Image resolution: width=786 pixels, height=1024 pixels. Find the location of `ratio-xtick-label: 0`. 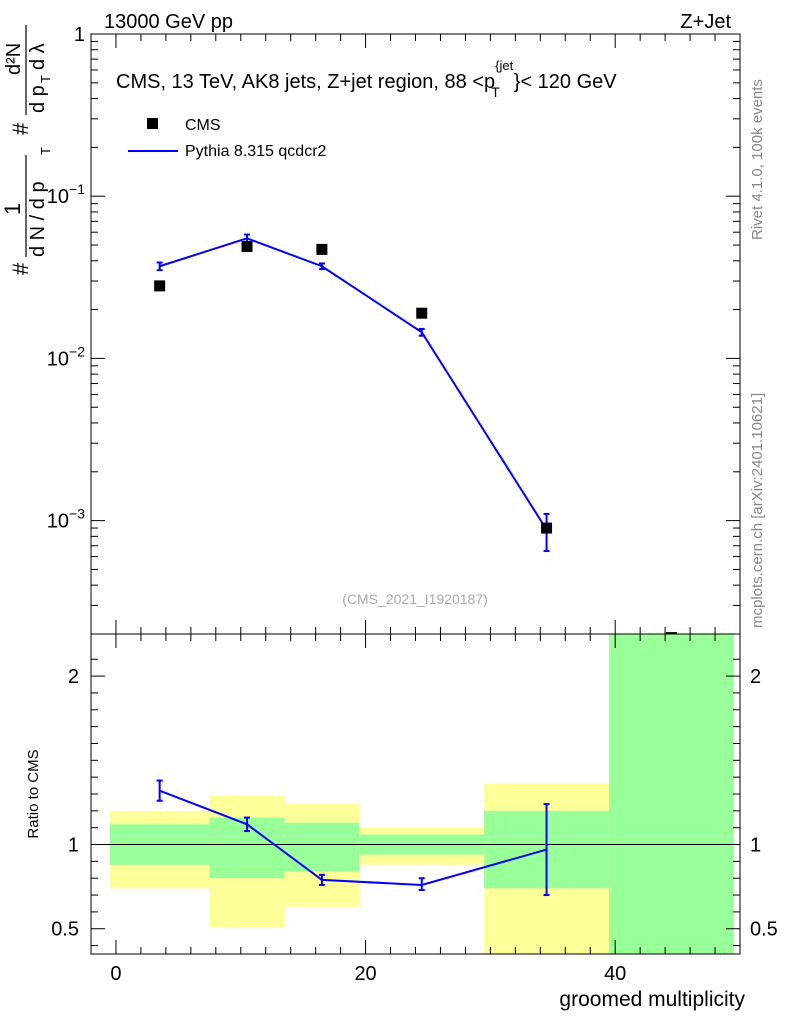

ratio-xtick-label: 0 is located at coordinates (115, 974).